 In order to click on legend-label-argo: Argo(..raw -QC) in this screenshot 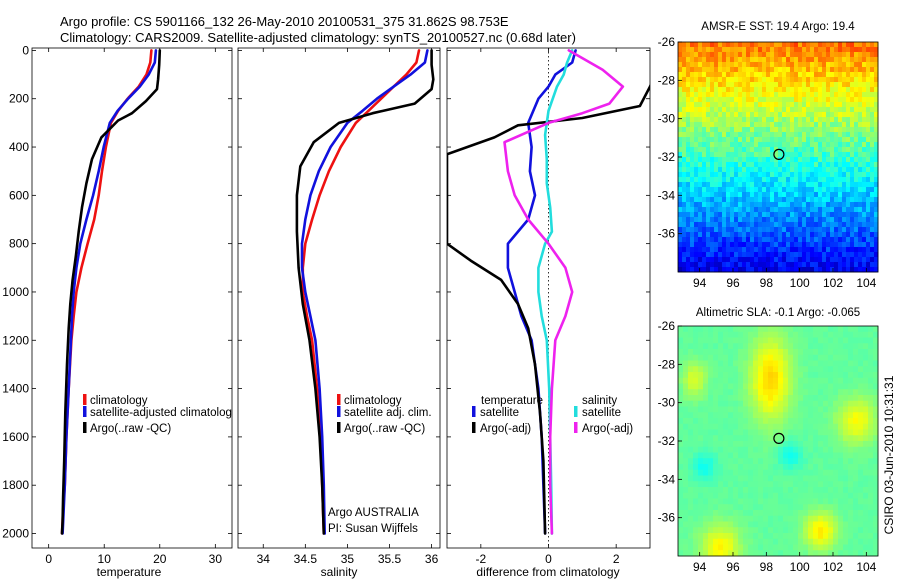, I will do `click(384, 429)`.